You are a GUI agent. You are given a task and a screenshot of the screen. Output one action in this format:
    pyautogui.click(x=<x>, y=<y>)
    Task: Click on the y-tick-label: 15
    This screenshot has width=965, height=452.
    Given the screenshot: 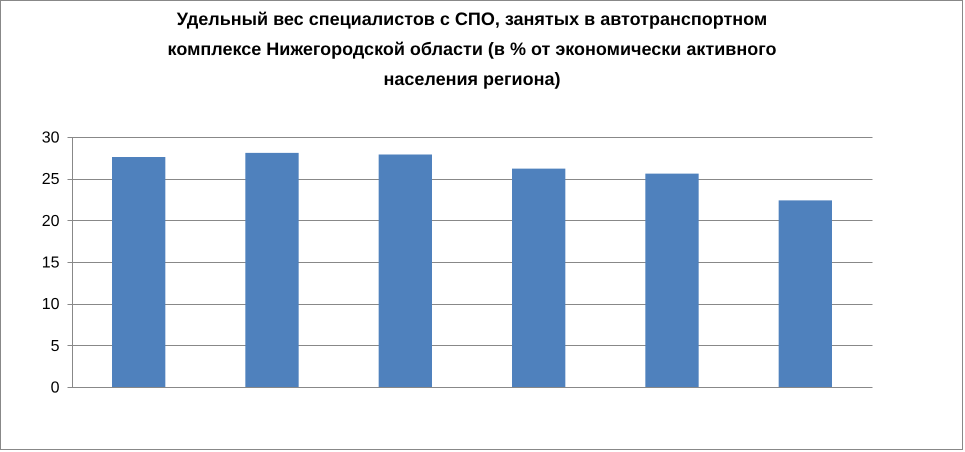 What is the action you would take?
    pyautogui.click(x=51, y=263)
    